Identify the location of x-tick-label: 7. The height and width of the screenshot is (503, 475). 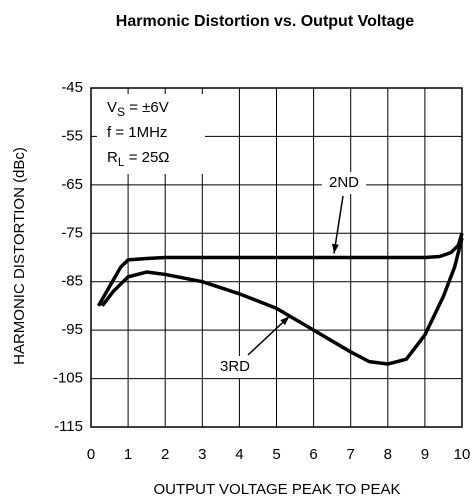
(351, 454).